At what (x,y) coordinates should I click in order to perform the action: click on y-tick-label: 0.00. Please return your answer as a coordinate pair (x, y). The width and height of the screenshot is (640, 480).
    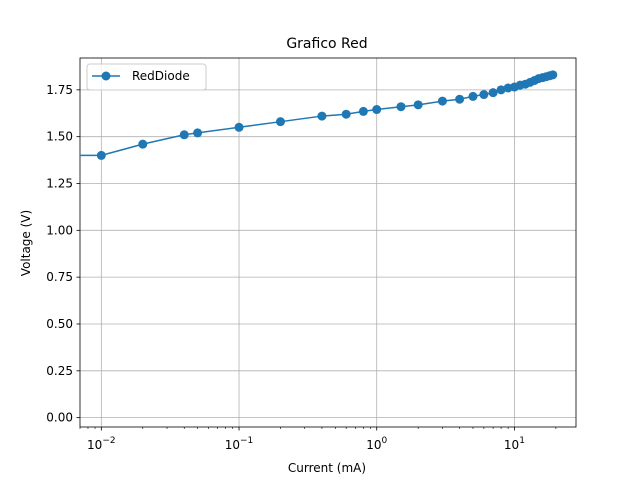
    Looking at the image, I should click on (59, 418).